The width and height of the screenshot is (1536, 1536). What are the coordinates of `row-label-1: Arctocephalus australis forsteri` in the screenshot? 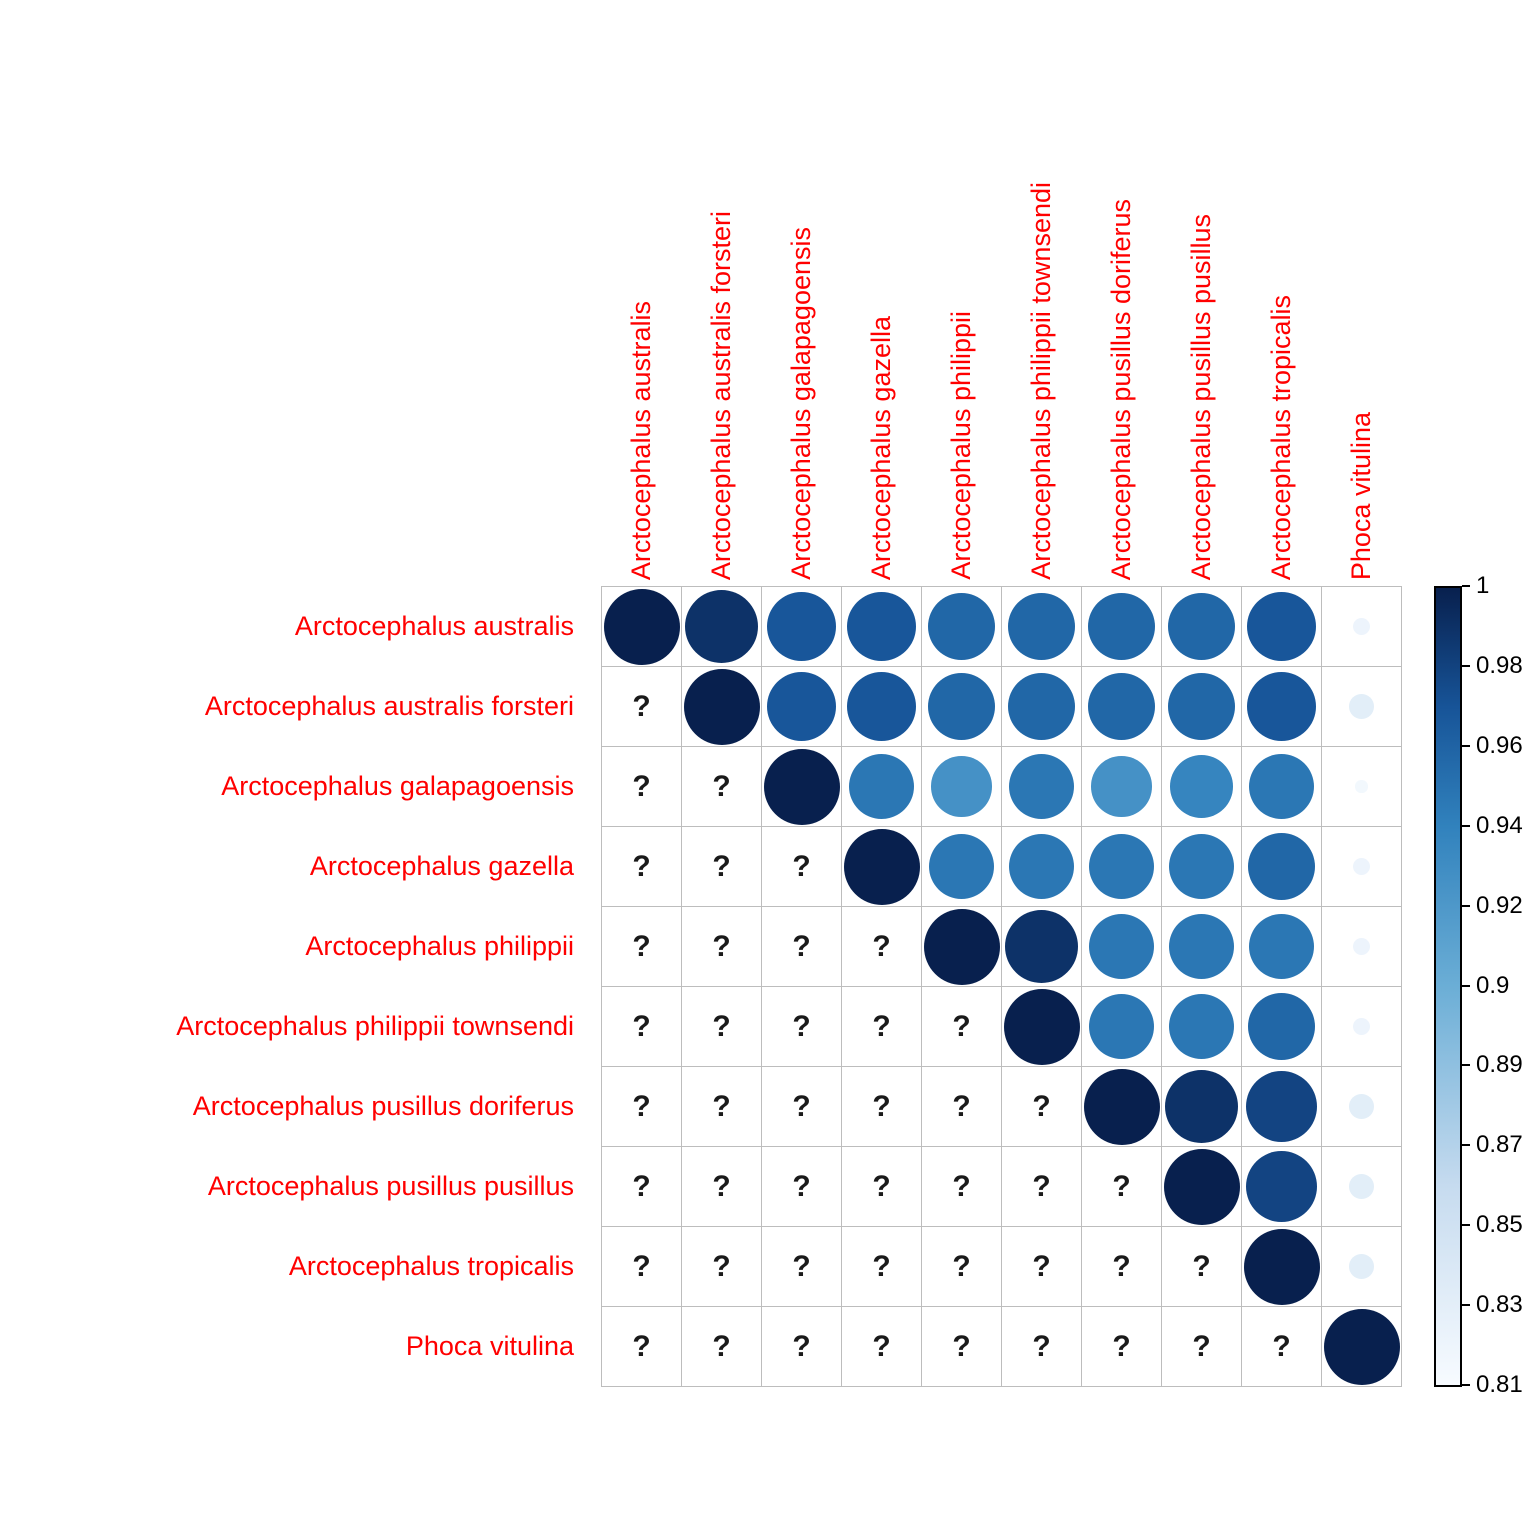 It's located at (389, 706).